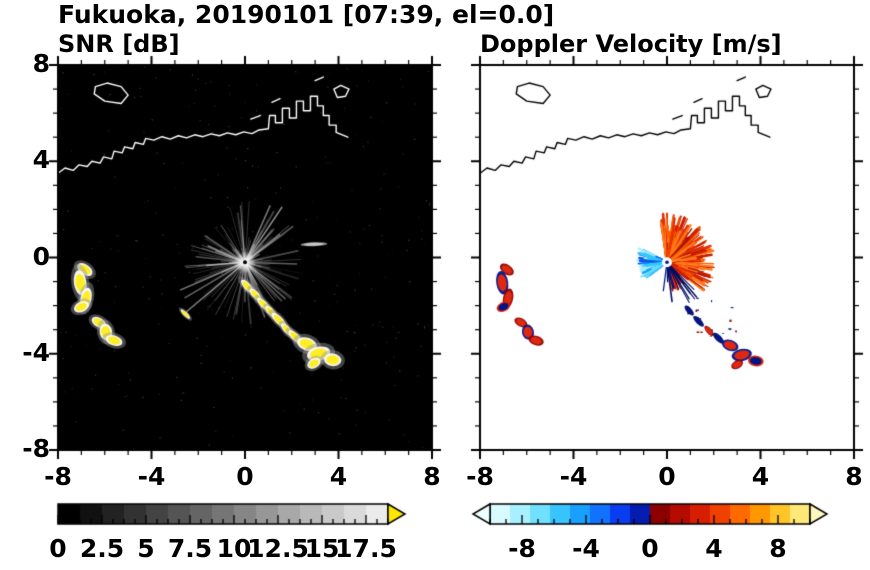 The image size is (870, 570). Describe the element at coordinates (322, 548) in the screenshot. I see `colorbar-tick-label: 15` at that location.